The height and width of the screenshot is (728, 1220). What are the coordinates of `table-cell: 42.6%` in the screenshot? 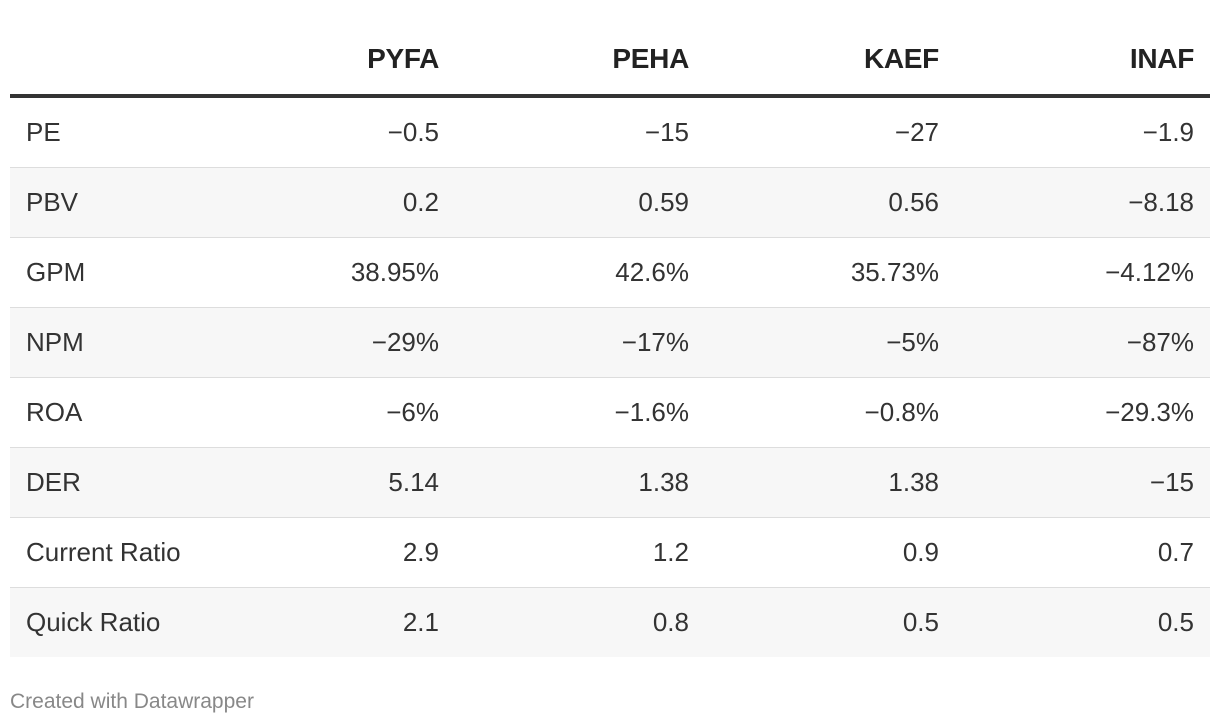 It's located at (580, 272).